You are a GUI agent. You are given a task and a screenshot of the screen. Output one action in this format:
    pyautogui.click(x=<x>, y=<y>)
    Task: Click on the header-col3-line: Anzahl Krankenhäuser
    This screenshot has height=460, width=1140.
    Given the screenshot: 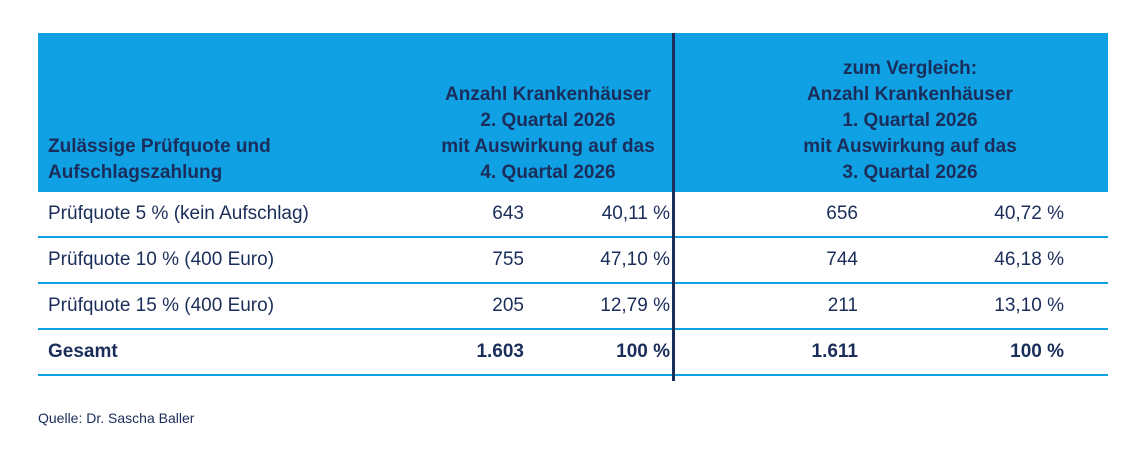 What is the action you would take?
    pyautogui.click(x=910, y=94)
    